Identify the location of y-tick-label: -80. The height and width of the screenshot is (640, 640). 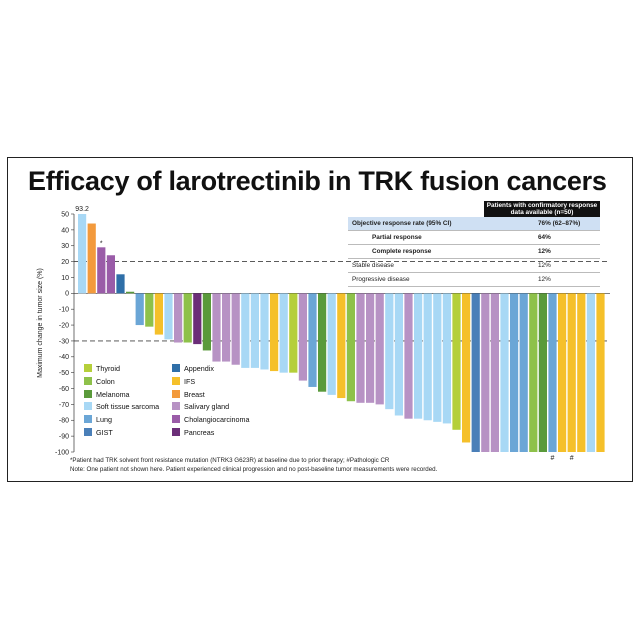
(64, 421).